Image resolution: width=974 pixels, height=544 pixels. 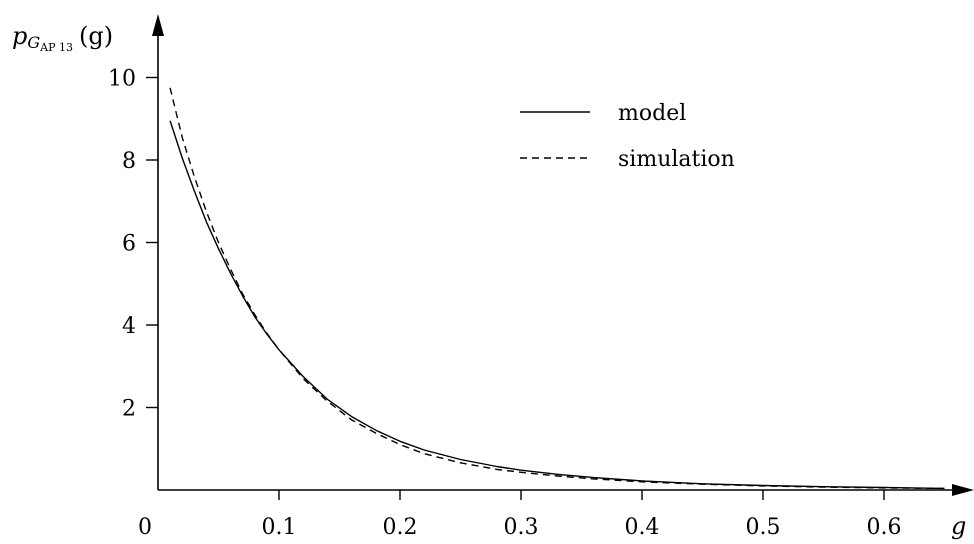 What do you see at coordinates (158, 25) in the screenshot?
I see `y-axis-arrow` at bounding box center [158, 25].